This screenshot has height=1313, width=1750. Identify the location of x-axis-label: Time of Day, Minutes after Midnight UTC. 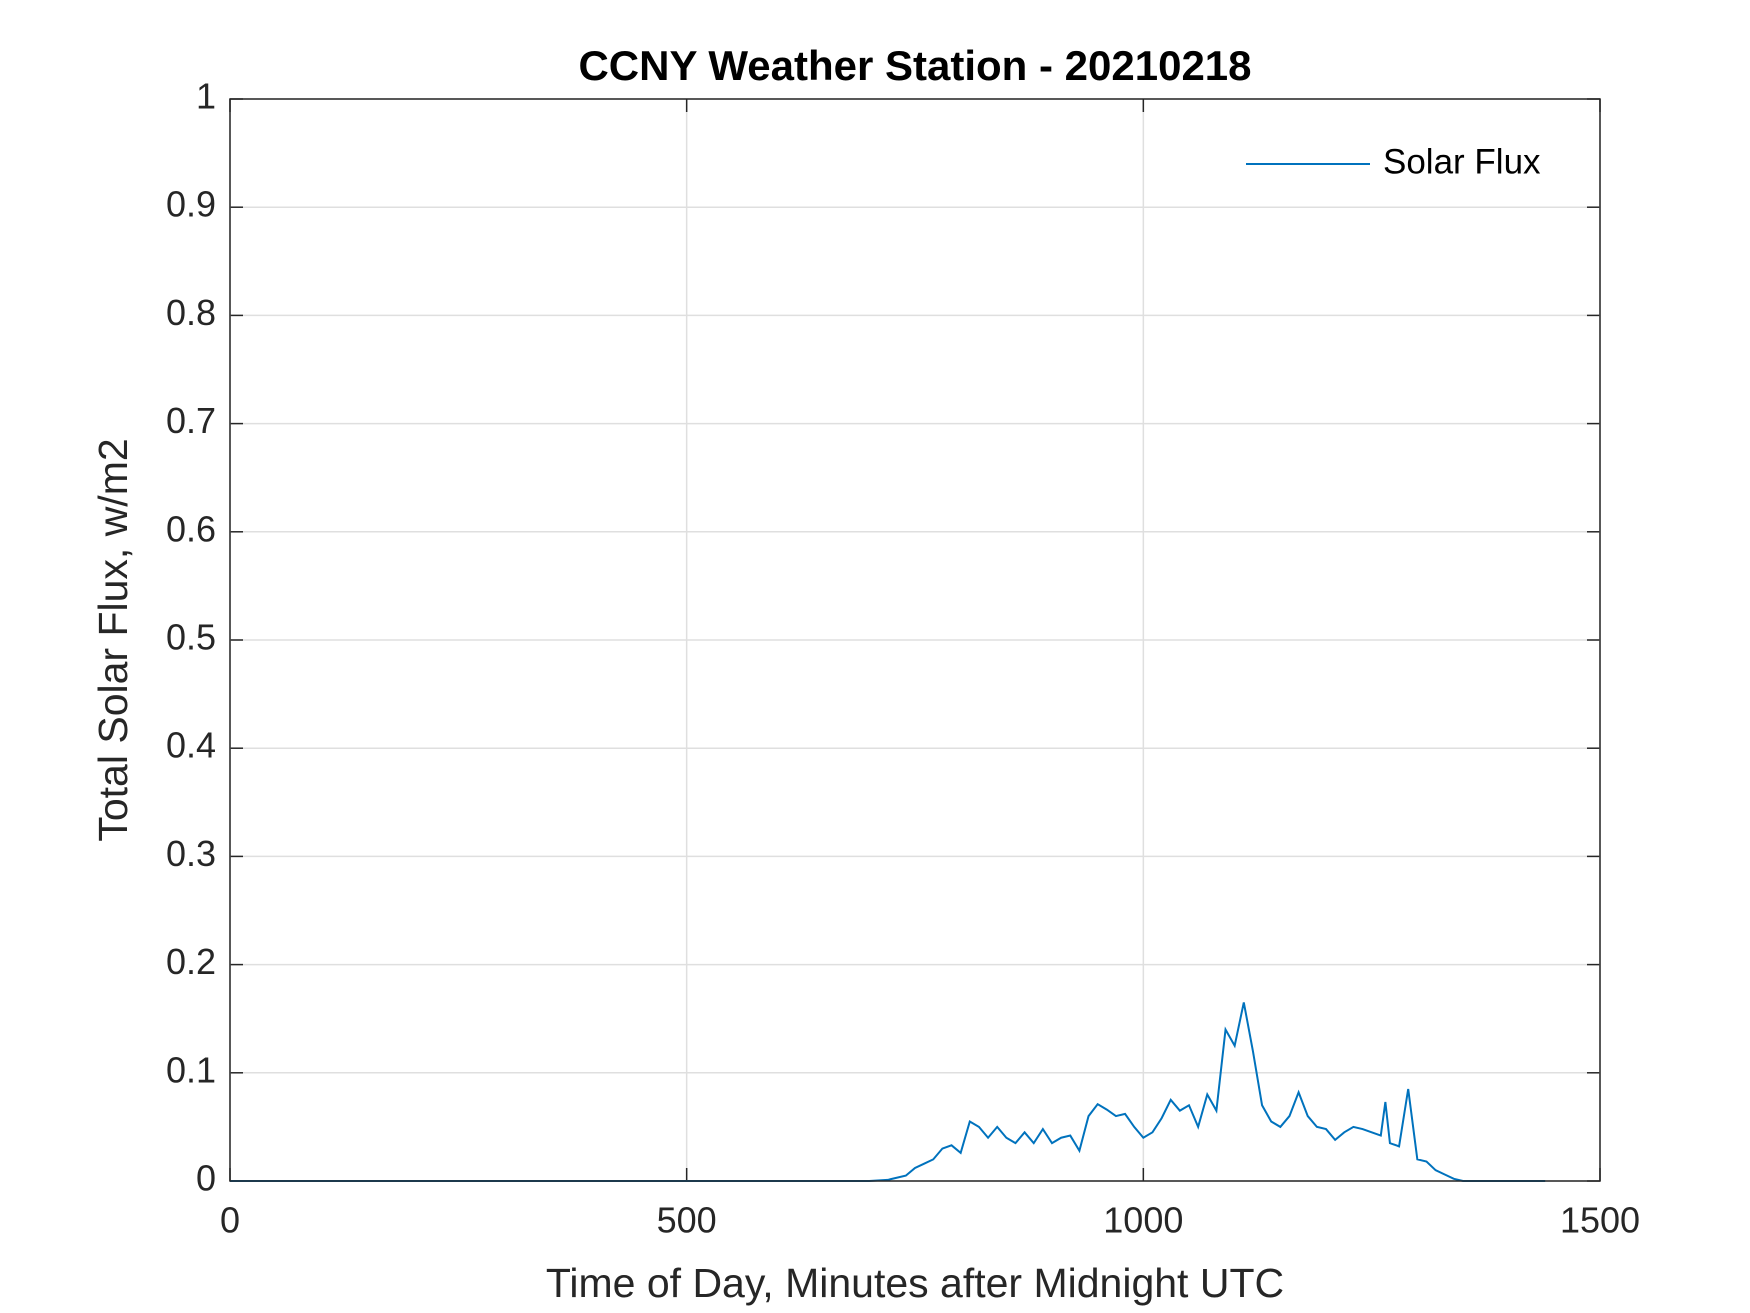
(915, 1283).